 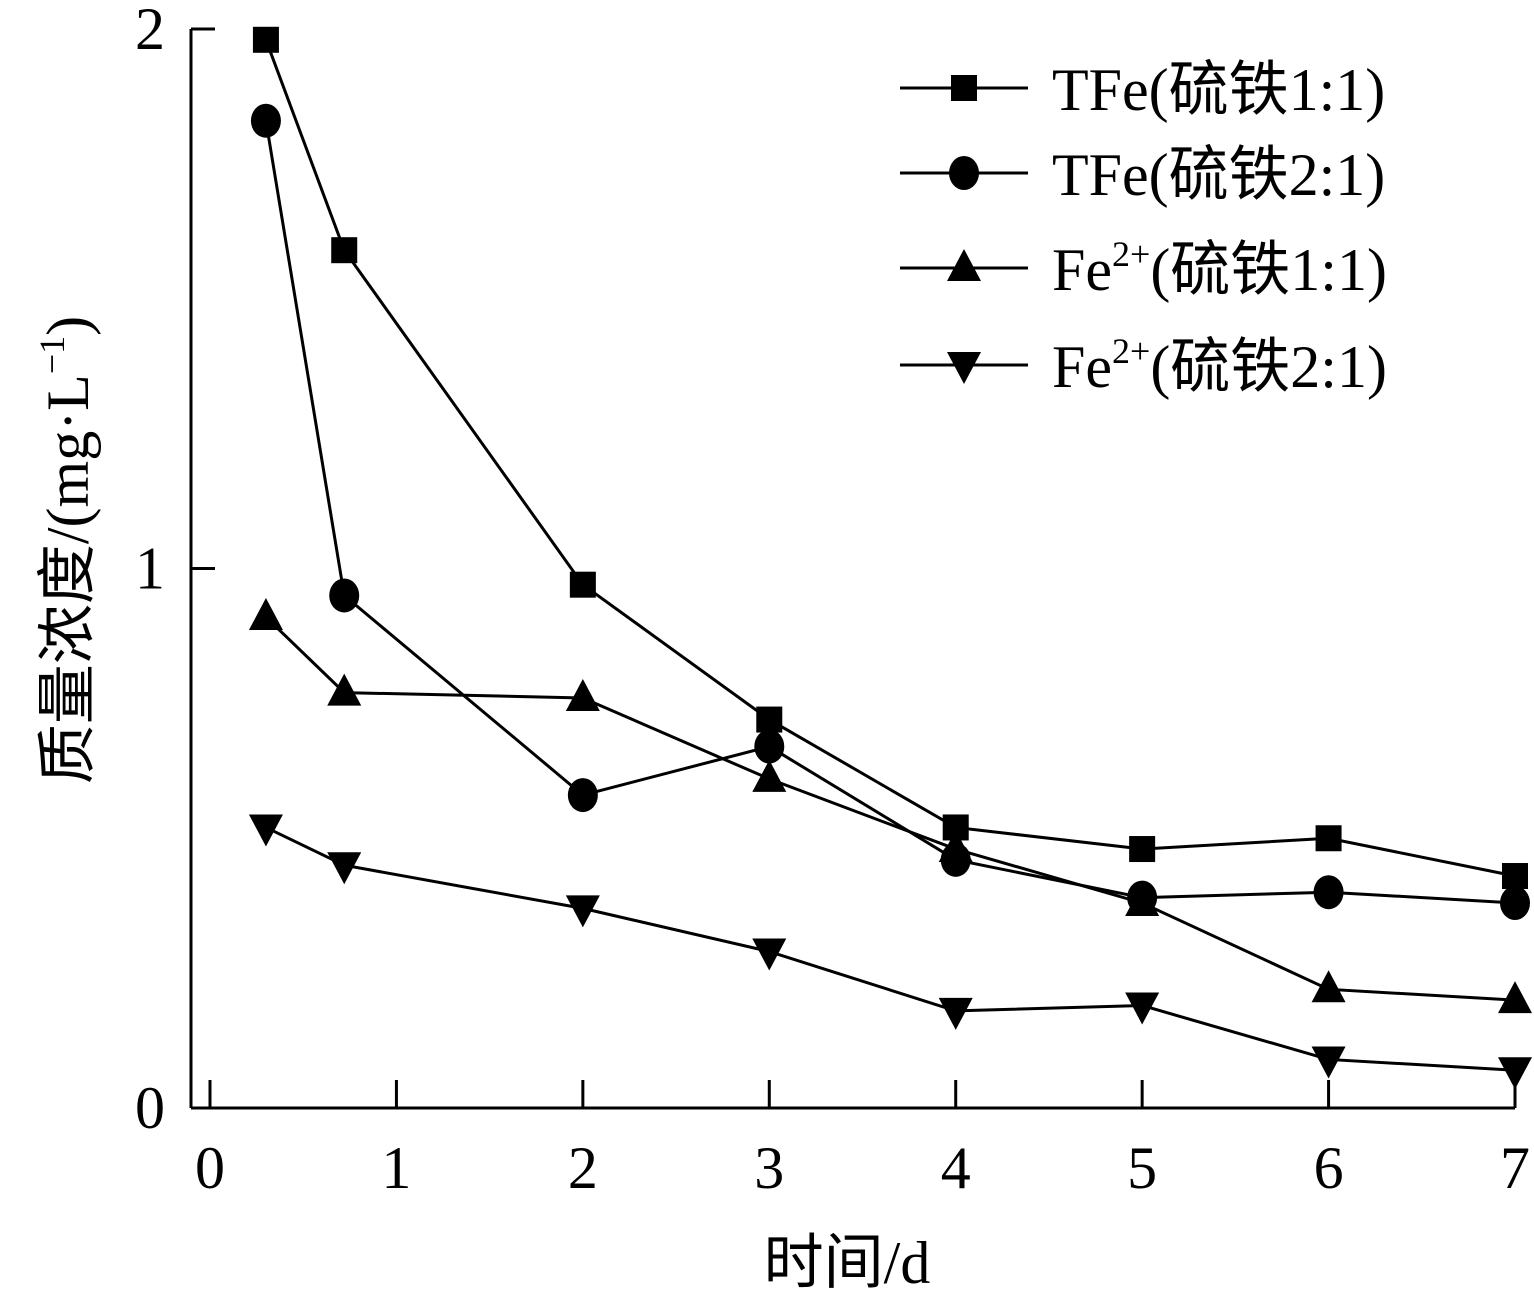 I want to click on legend-marker-triangle-up, so click(x=964, y=265).